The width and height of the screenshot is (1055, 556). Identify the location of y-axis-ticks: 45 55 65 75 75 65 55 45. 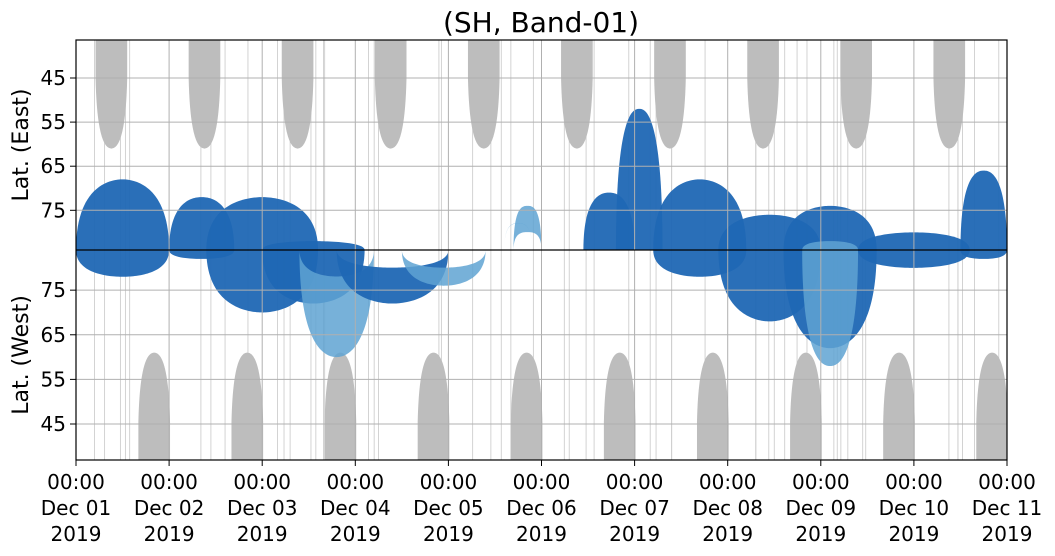
(58, 251).